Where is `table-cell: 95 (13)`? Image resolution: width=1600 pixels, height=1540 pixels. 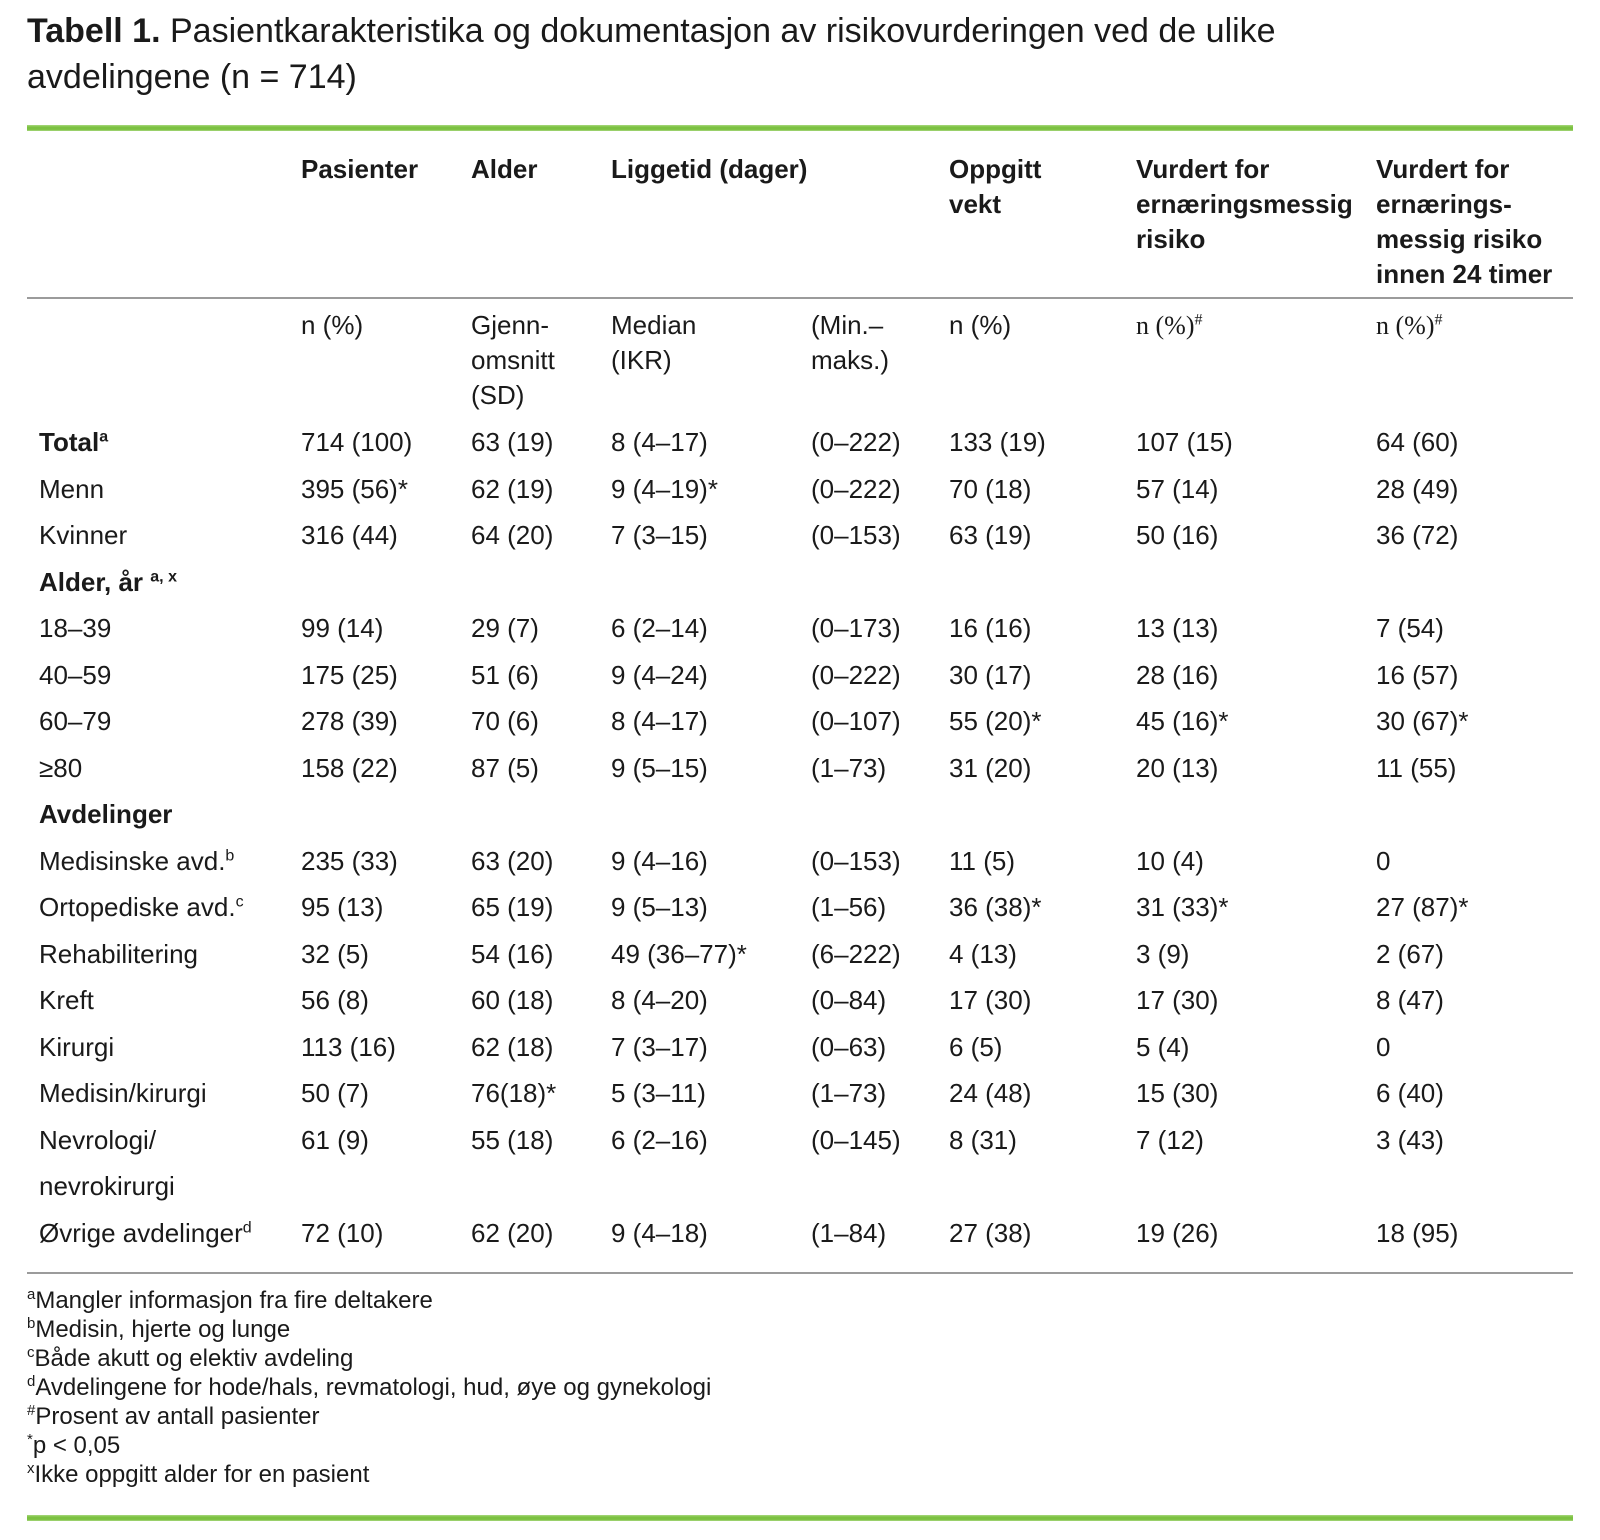 table-cell: 95 (13) is located at coordinates (342, 907).